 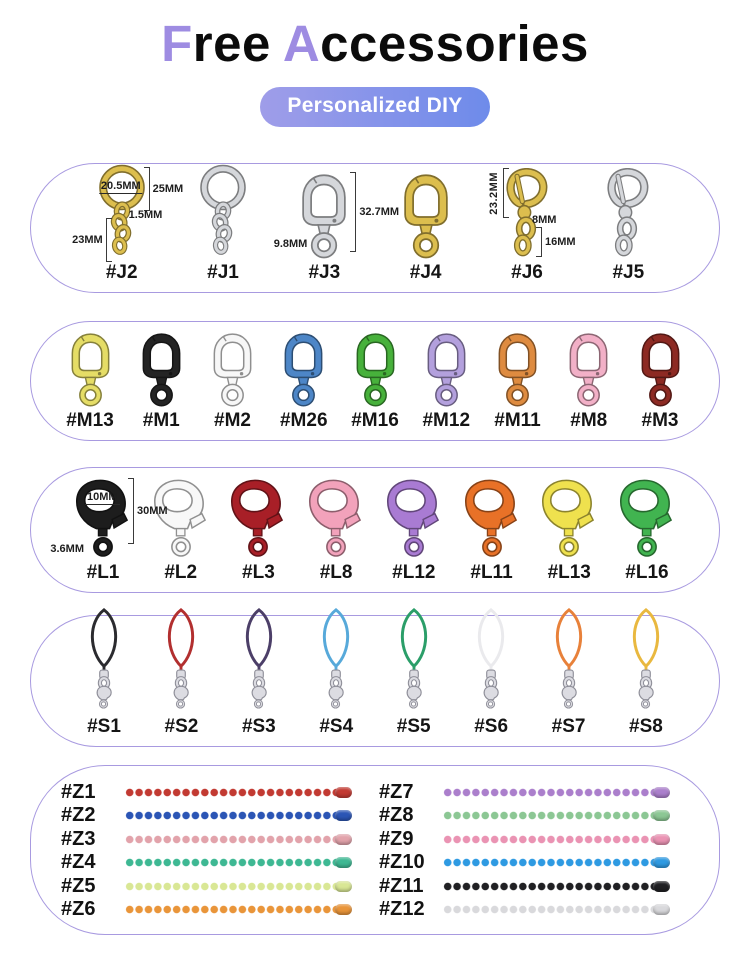 What do you see at coordinates (517, 420) in the screenshot?
I see `item-label: #M11` at bounding box center [517, 420].